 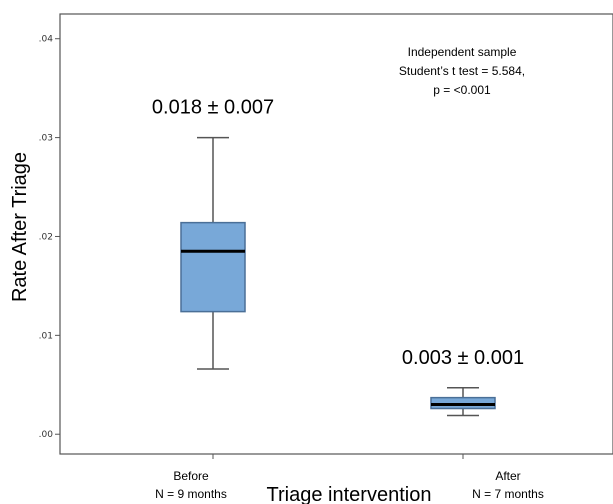 What do you see at coordinates (508, 494) in the screenshot?
I see `category-sublabel-after: N = 7 months` at bounding box center [508, 494].